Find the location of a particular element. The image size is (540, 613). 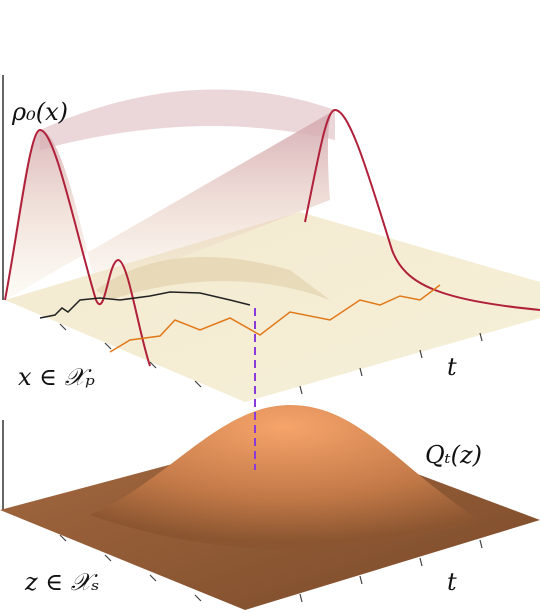

density-label: ρ₀(x) is located at coordinates (39, 112).